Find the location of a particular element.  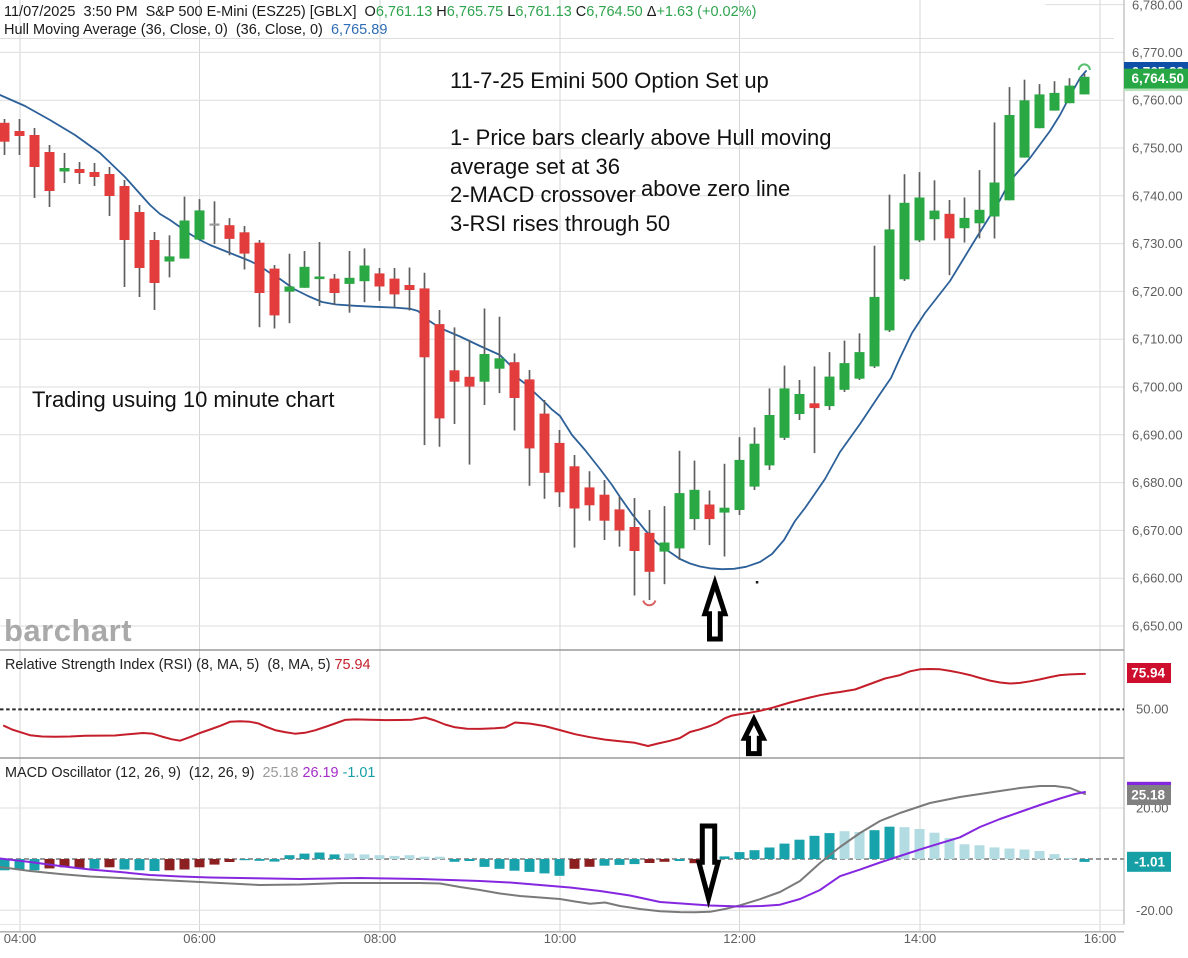

svg-text: 3-RSI rises through 50 is located at coordinates (560, 223).